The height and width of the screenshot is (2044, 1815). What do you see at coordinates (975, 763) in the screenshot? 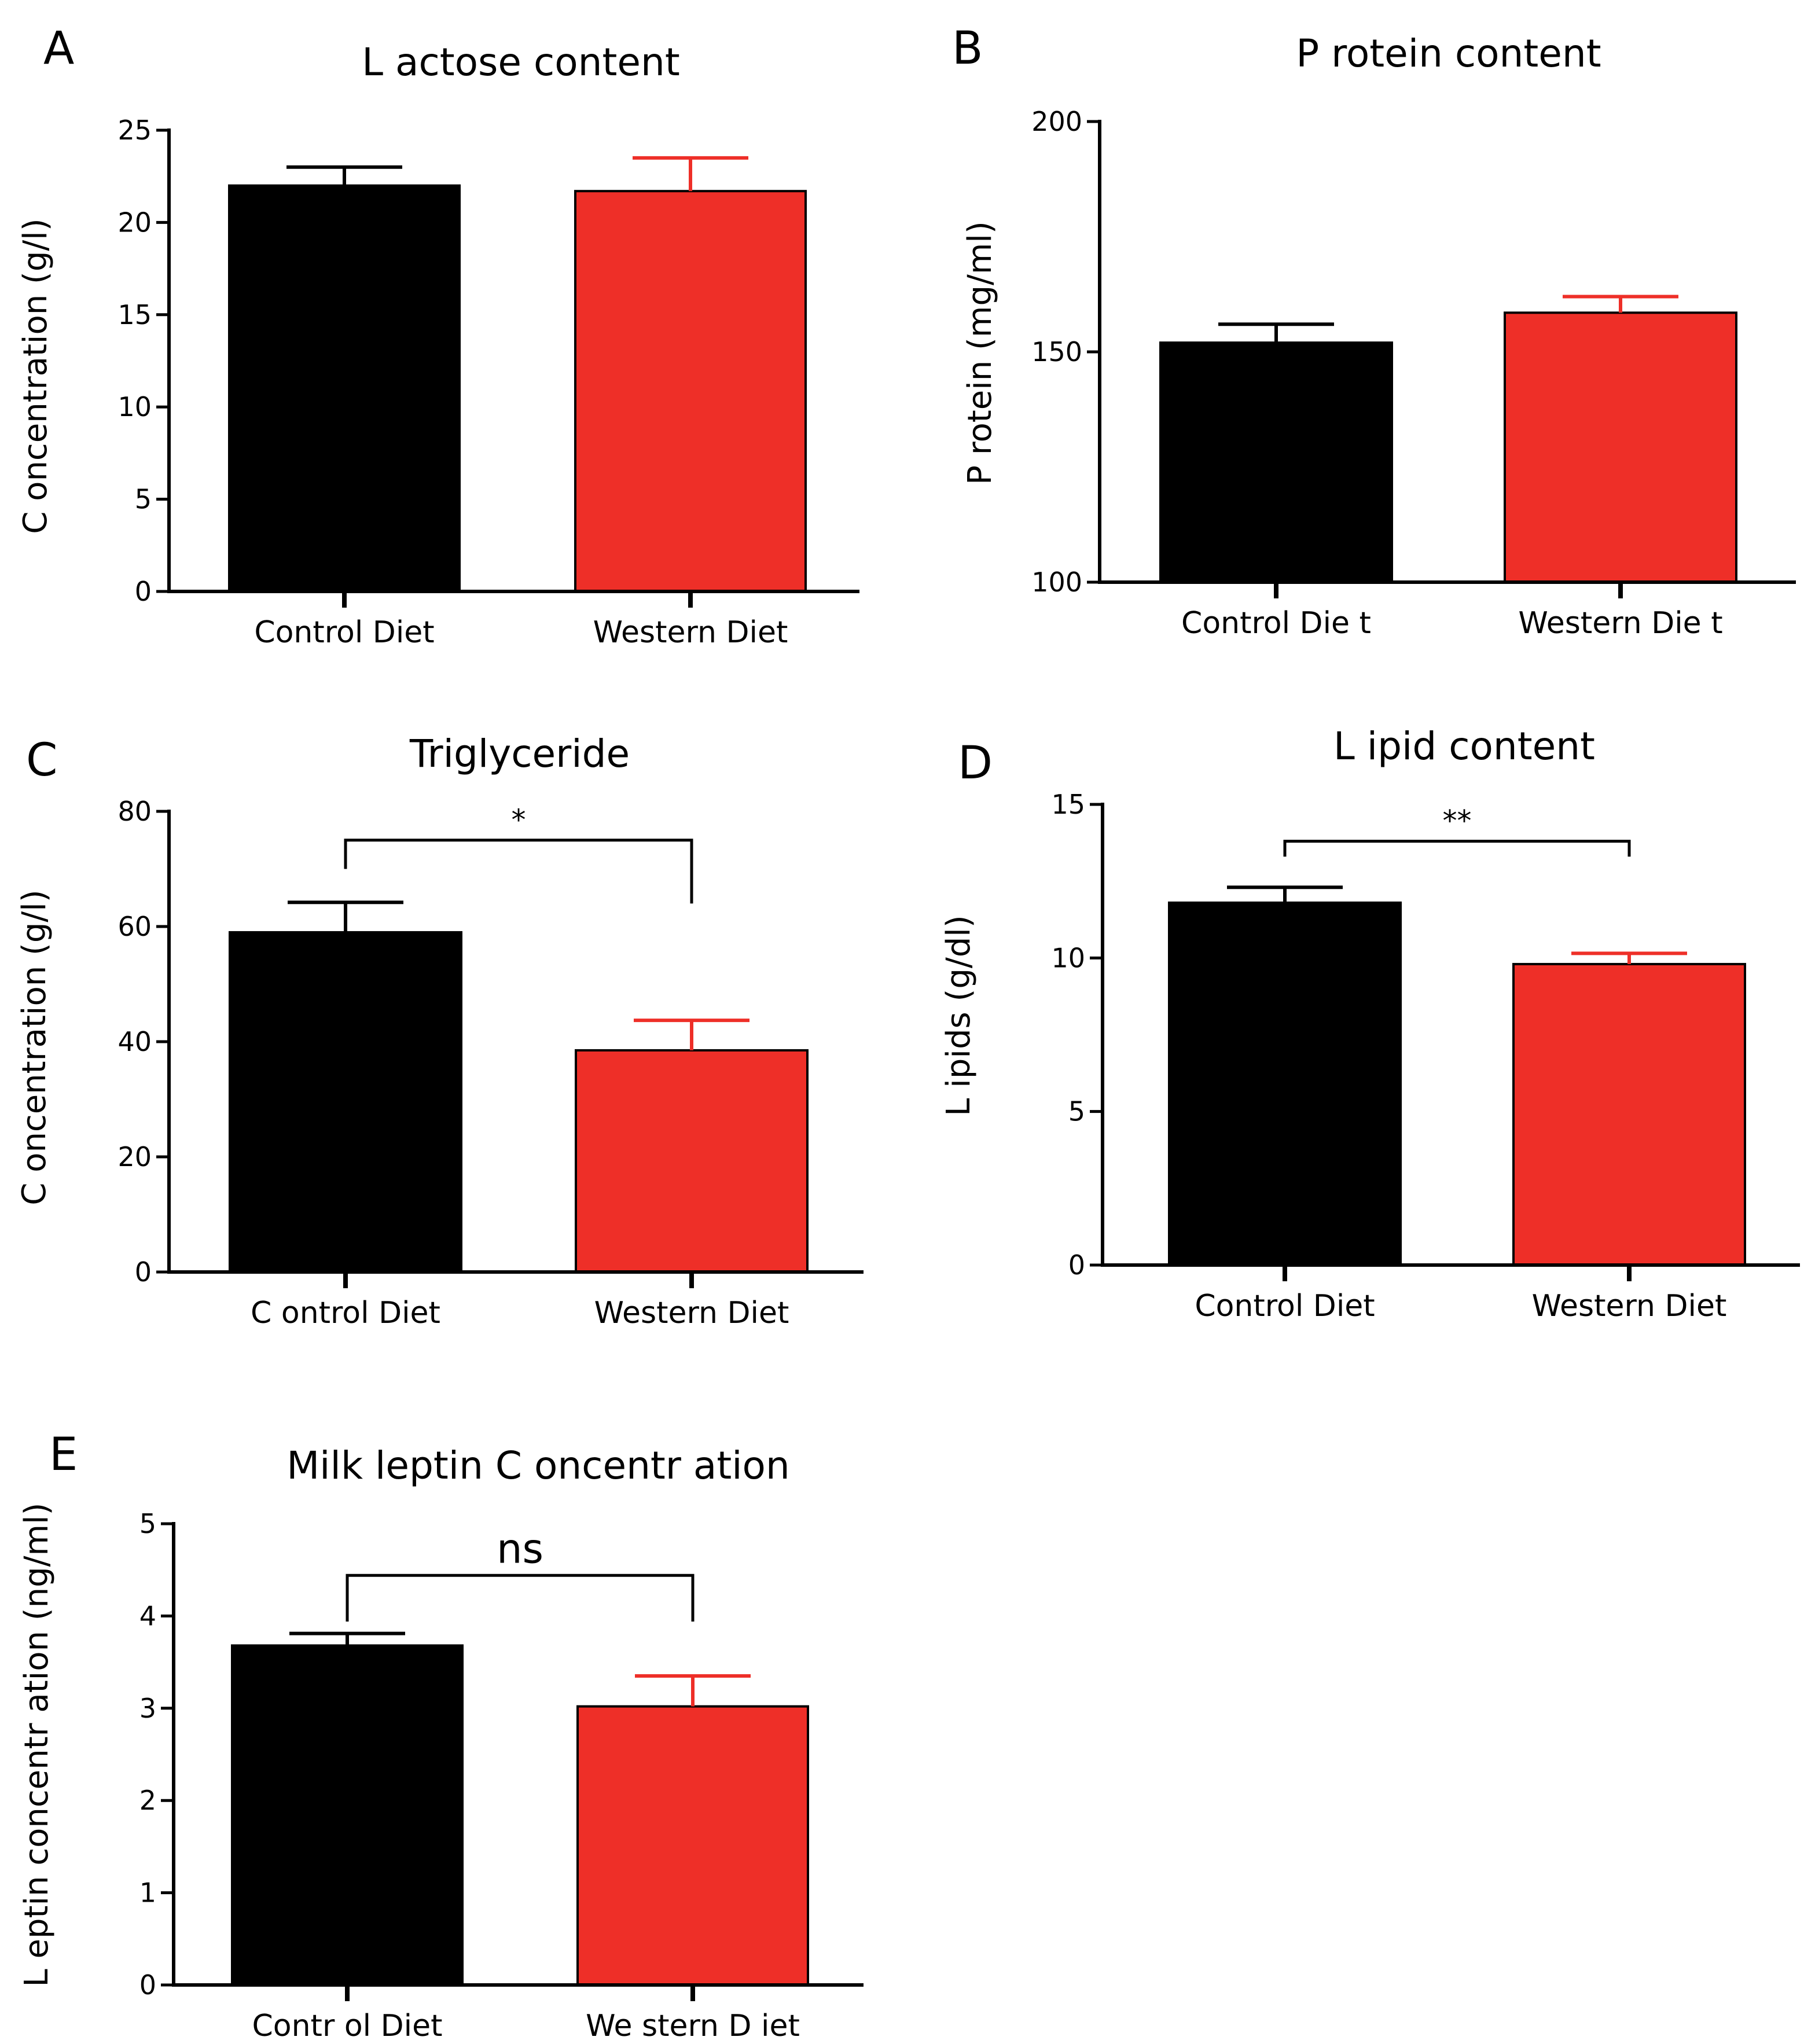
I see `chart-d-panel-letter: D` at bounding box center [975, 763].